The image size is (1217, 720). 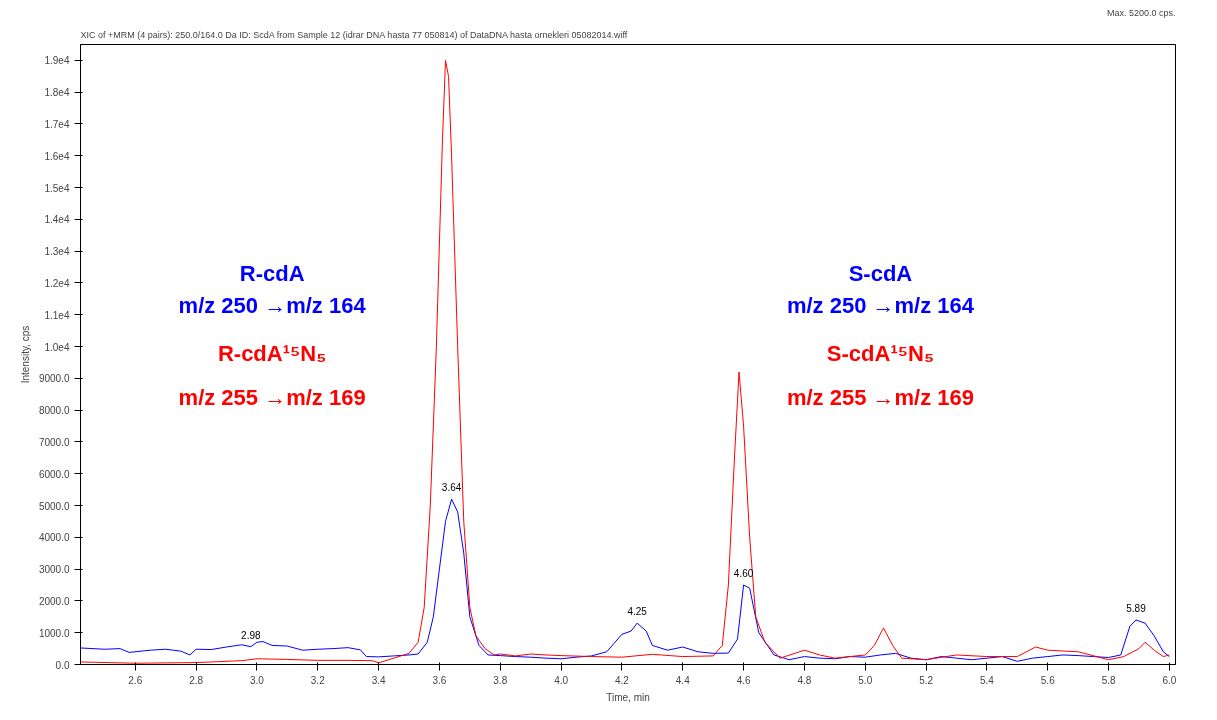 What do you see at coordinates (865, 680) in the screenshot?
I see `x-tick-label: 5.0` at bounding box center [865, 680].